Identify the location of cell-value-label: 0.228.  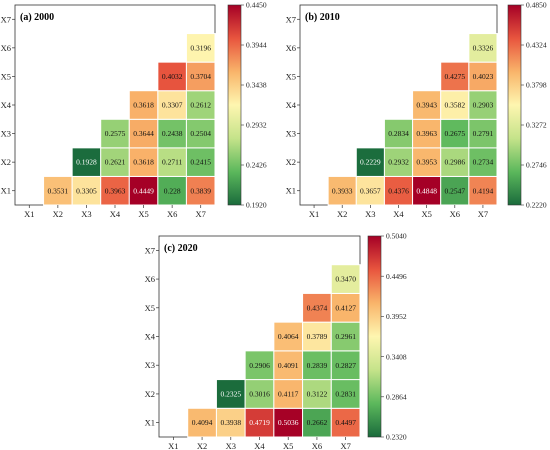
(172, 190).